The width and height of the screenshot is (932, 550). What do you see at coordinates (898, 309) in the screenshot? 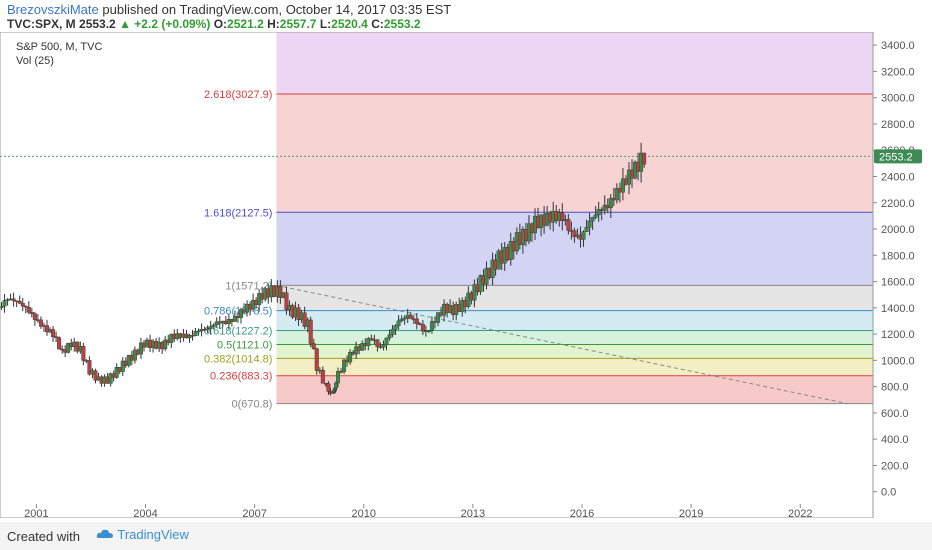
I see `y-tick-label: 1400.0` at bounding box center [898, 309].